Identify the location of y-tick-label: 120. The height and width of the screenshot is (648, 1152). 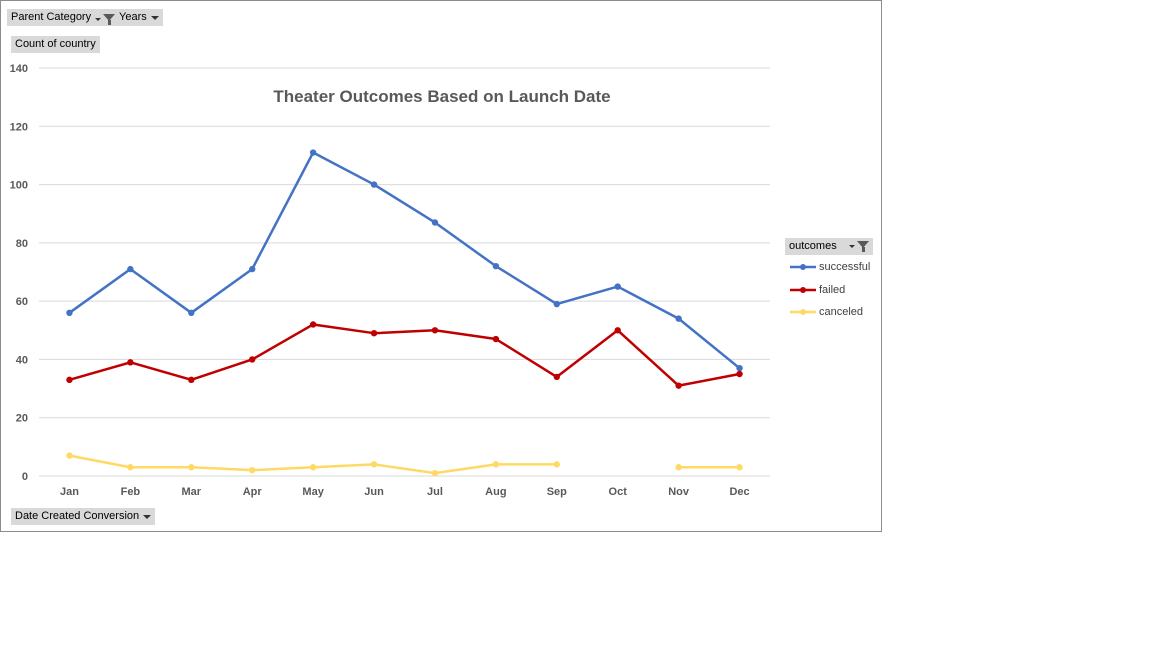
(19, 127).